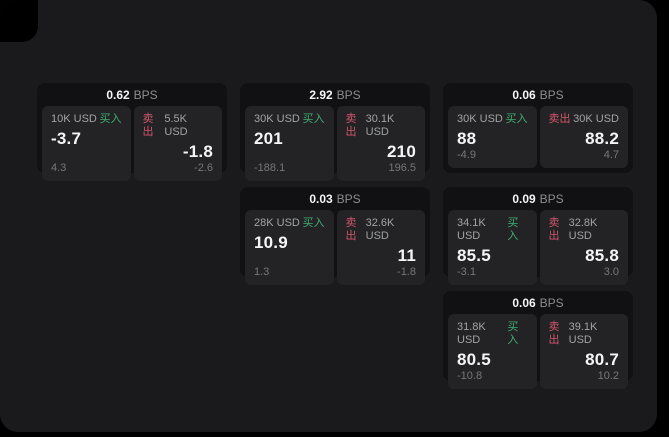 This screenshot has height=437, width=669. Describe the element at coordinates (538, 199) in the screenshot. I see `card-header: 0.09 BPS` at that location.